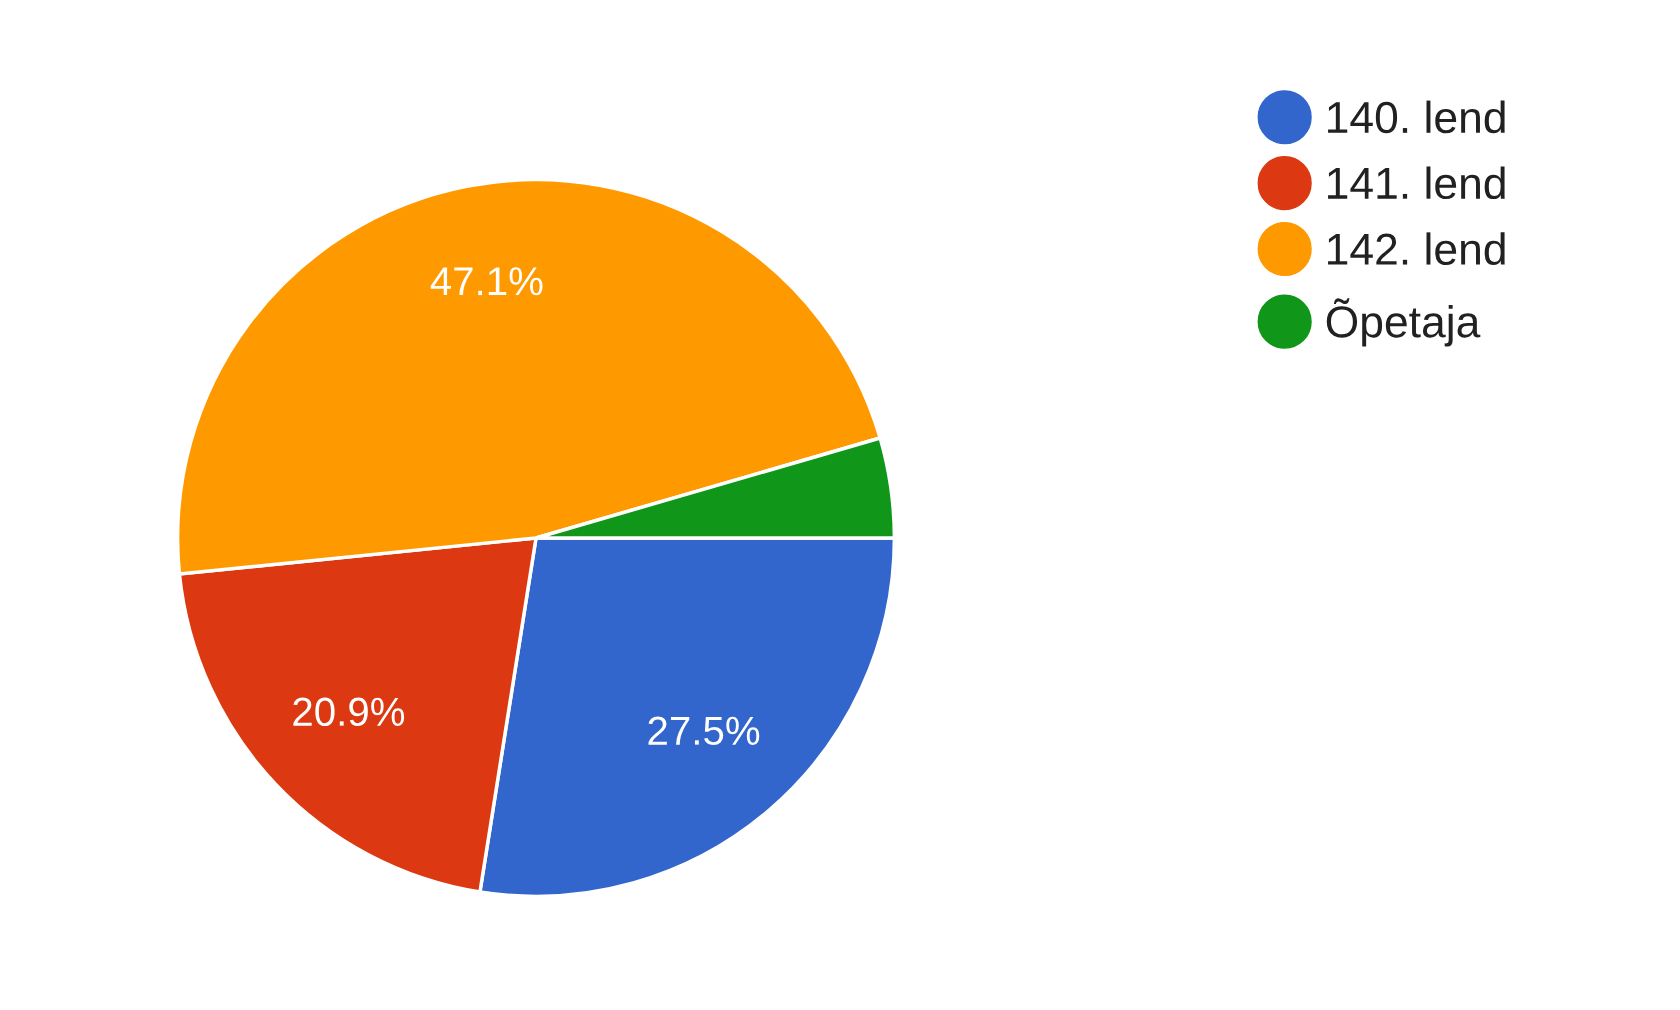 This screenshot has height=1010, width=1680. Describe the element at coordinates (704, 731) in the screenshot. I see `data-label: 27.5%` at that location.